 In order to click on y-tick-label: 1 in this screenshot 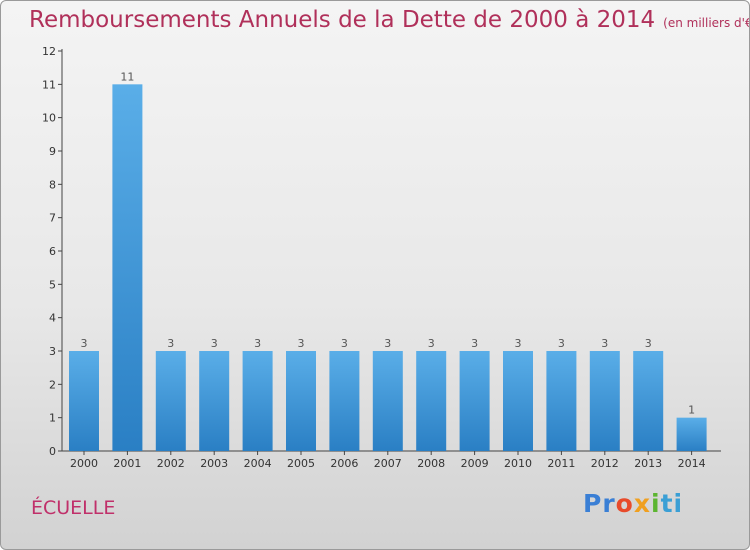, I will do `click(52, 418)`.